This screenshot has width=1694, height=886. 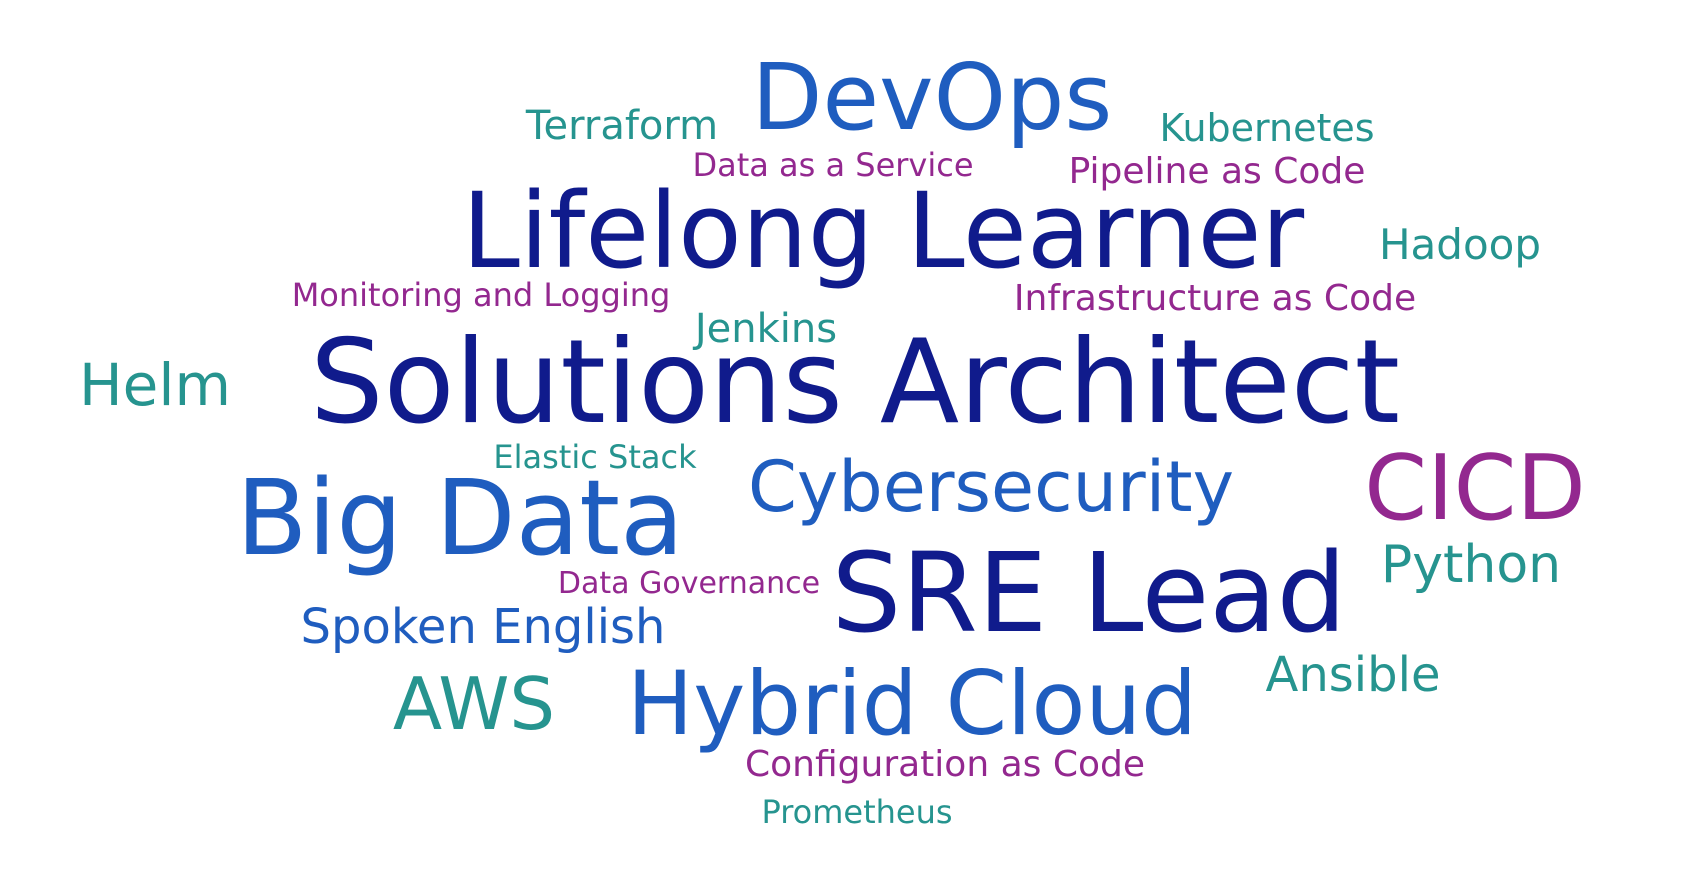 I want to click on word-cybersecurity: Cybersecurity, so click(x=991, y=487).